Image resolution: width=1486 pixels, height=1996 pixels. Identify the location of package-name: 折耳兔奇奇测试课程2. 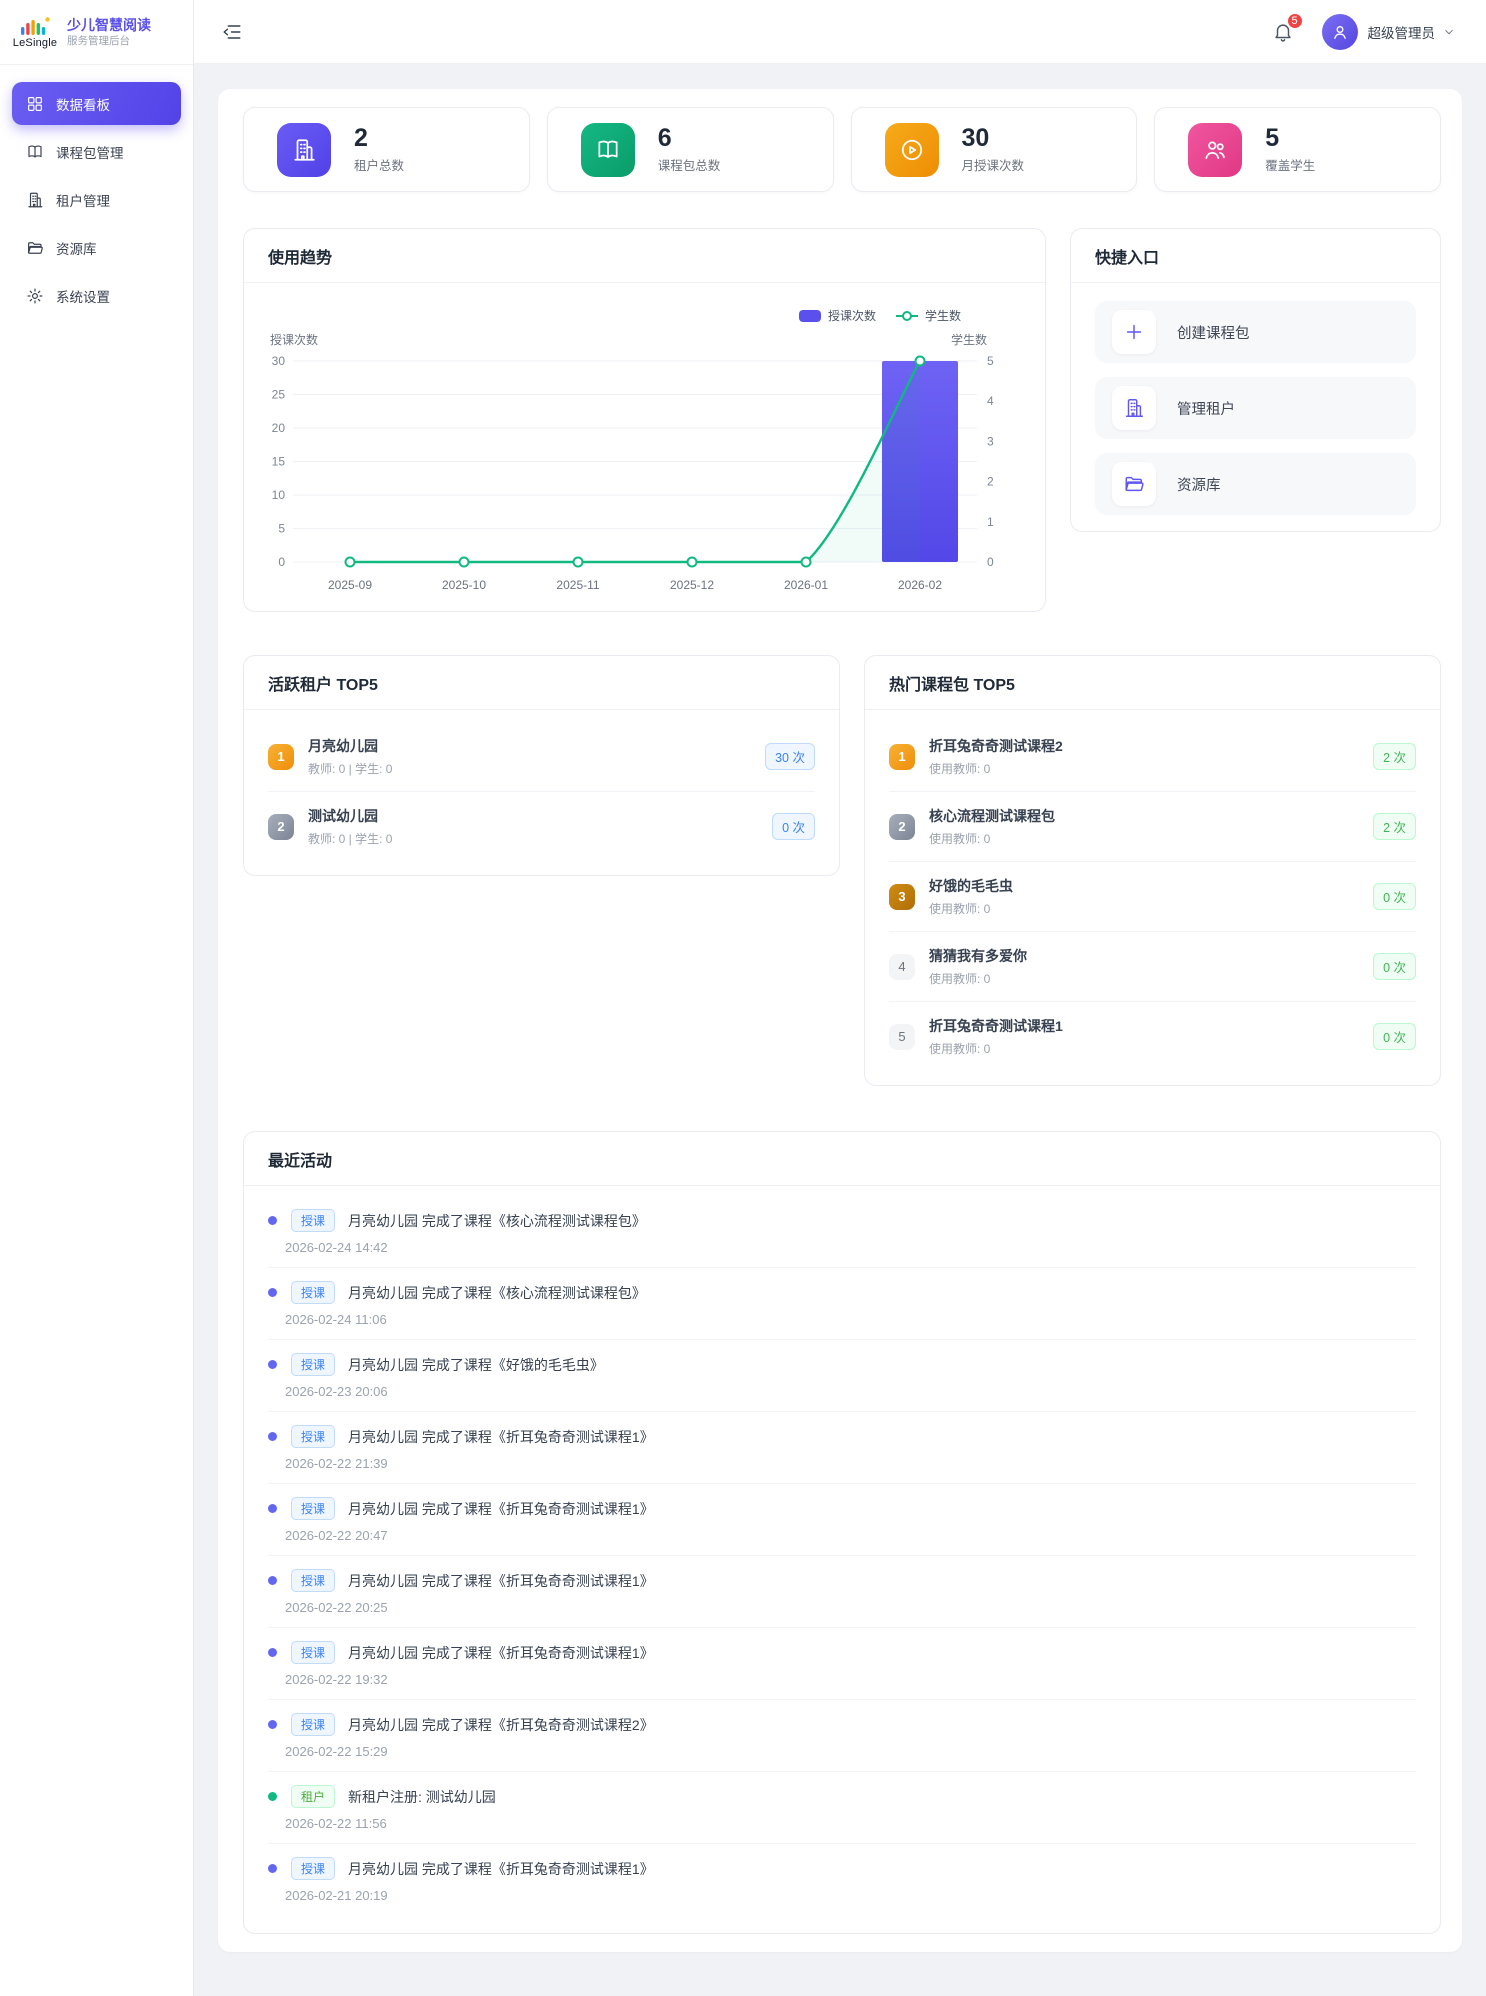
(996, 746).